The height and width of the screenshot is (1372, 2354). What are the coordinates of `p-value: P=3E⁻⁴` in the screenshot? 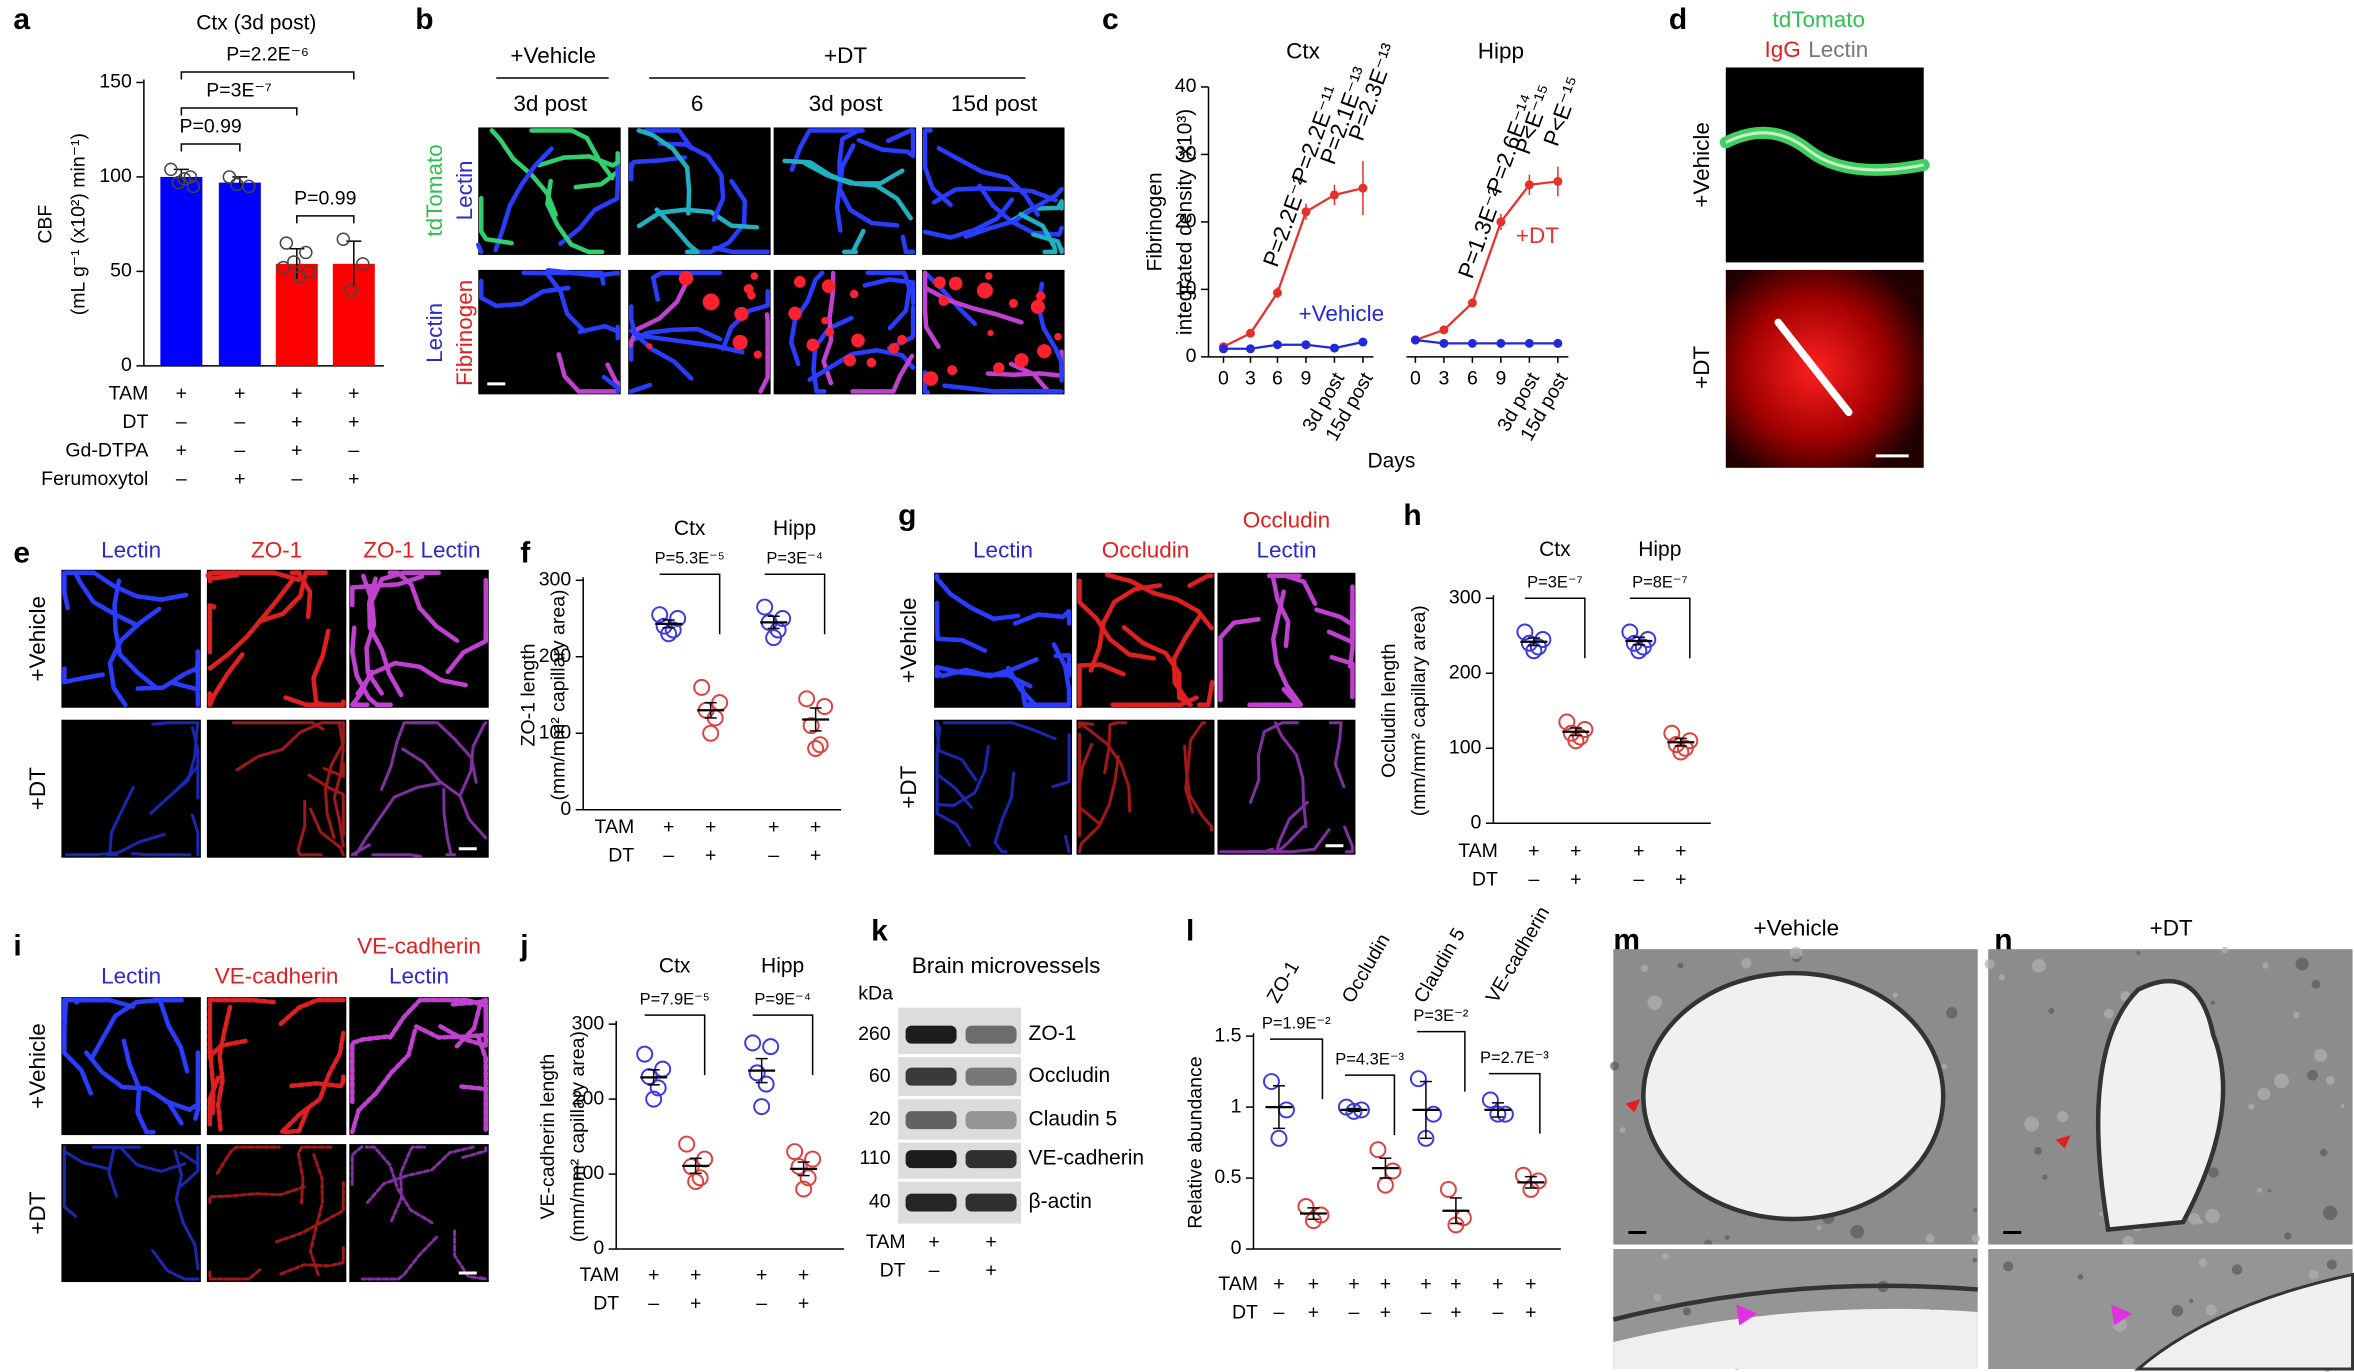 It's located at (794, 559).